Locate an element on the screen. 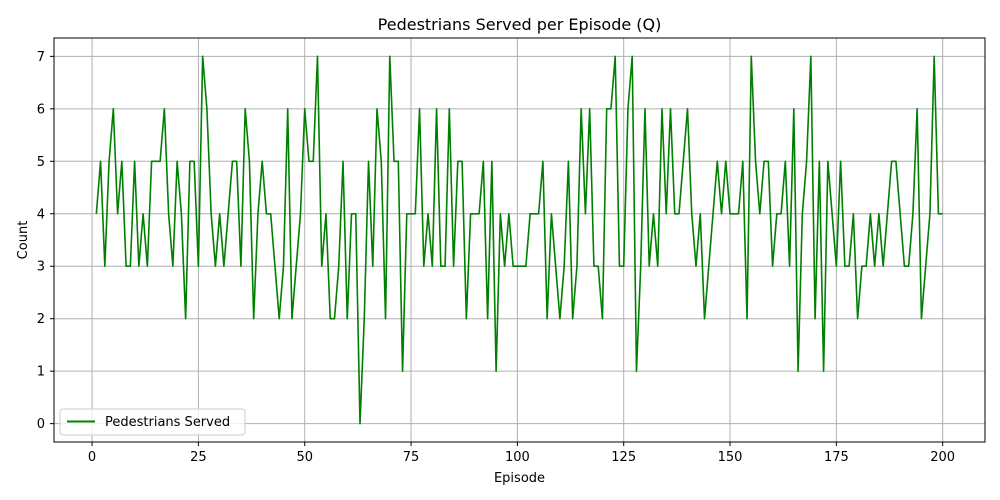  x-tick-label: 125 is located at coordinates (623, 457).